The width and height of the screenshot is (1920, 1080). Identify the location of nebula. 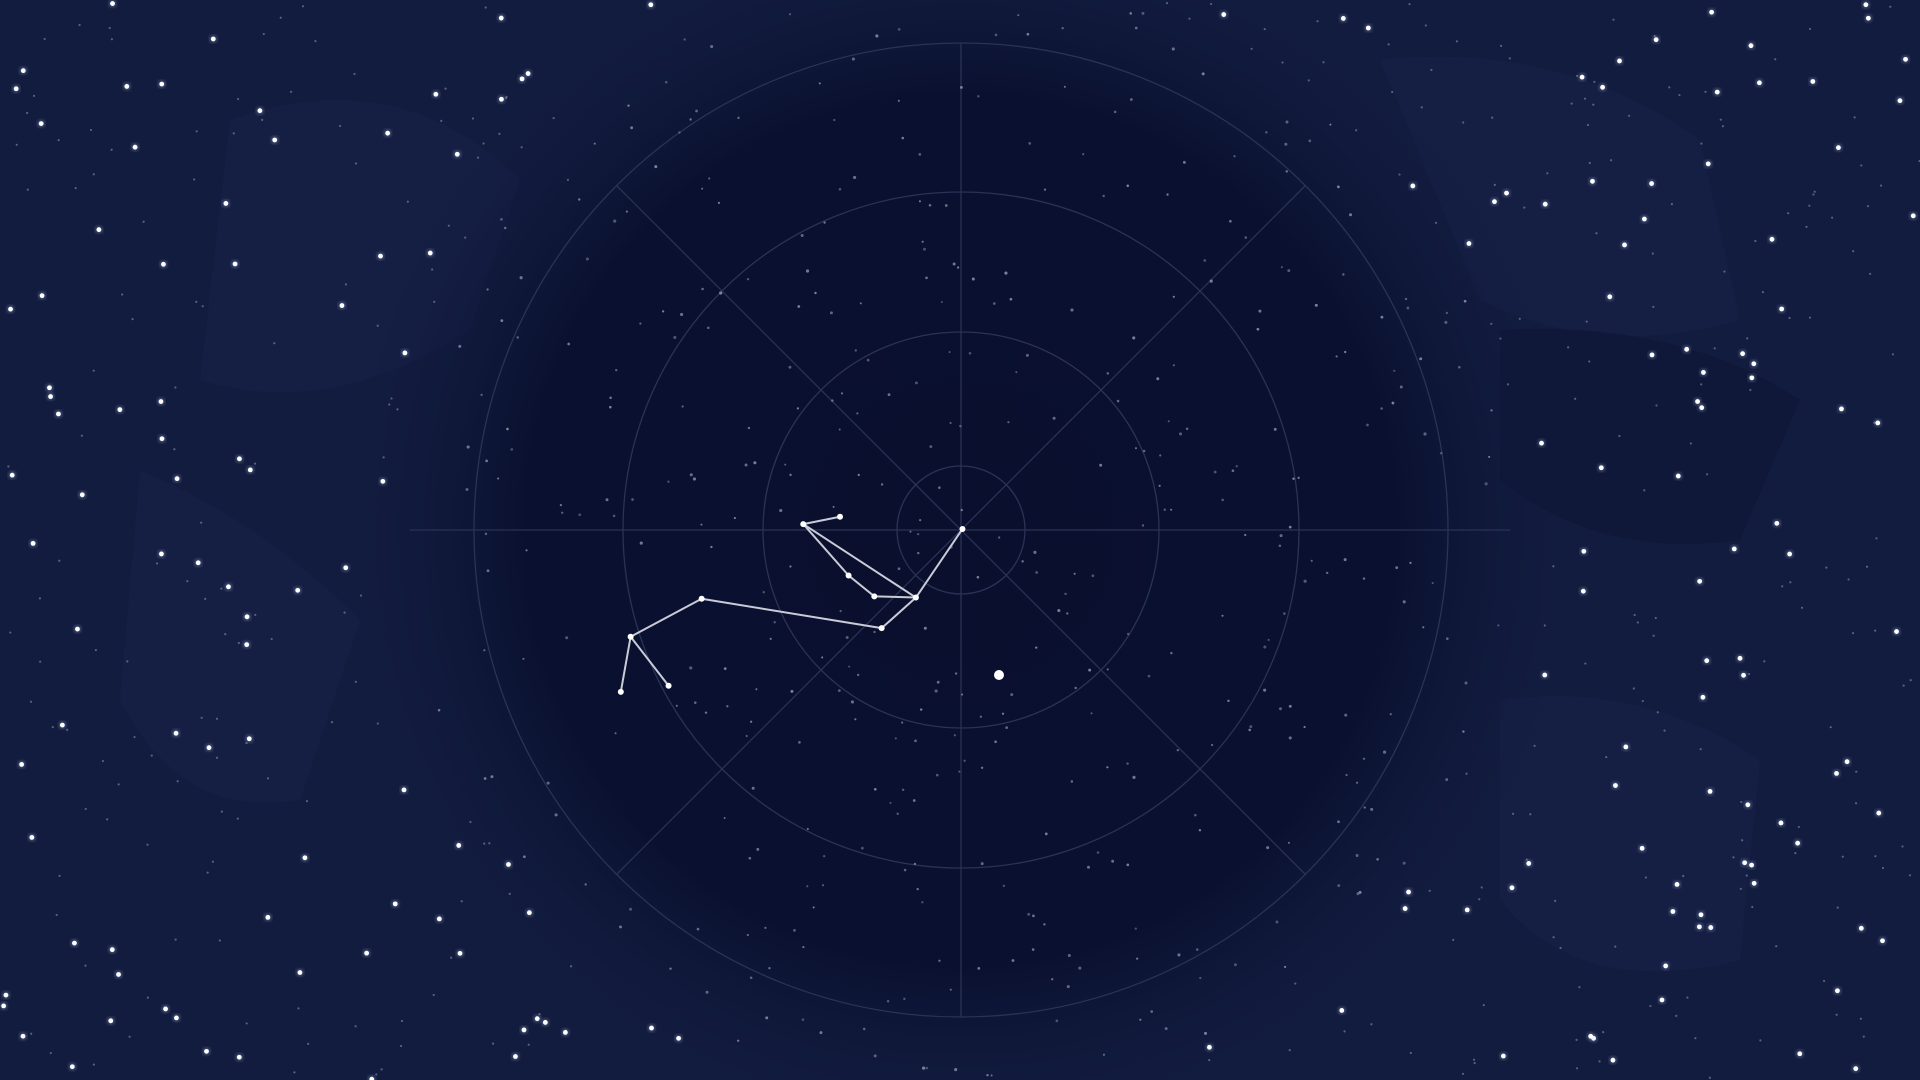
(1630, 834).